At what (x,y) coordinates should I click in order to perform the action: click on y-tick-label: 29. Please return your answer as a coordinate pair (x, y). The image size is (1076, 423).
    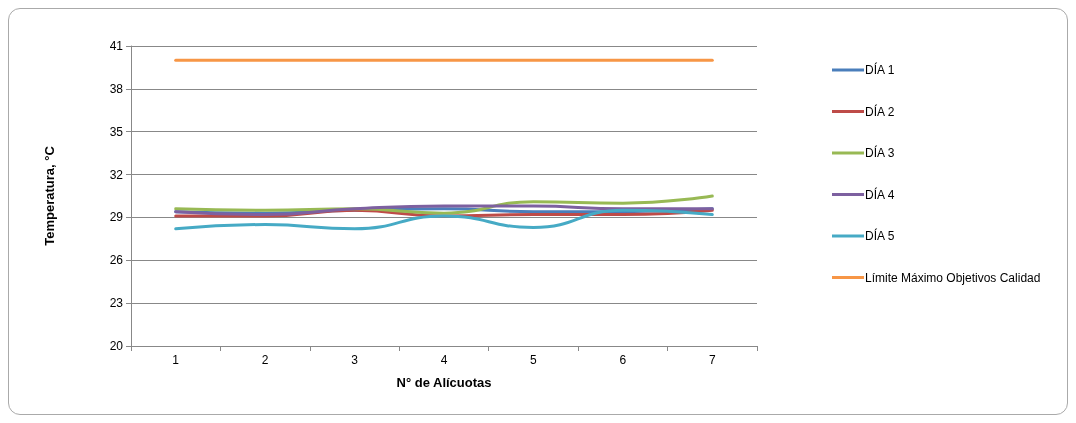
    Looking at the image, I should click on (116, 217).